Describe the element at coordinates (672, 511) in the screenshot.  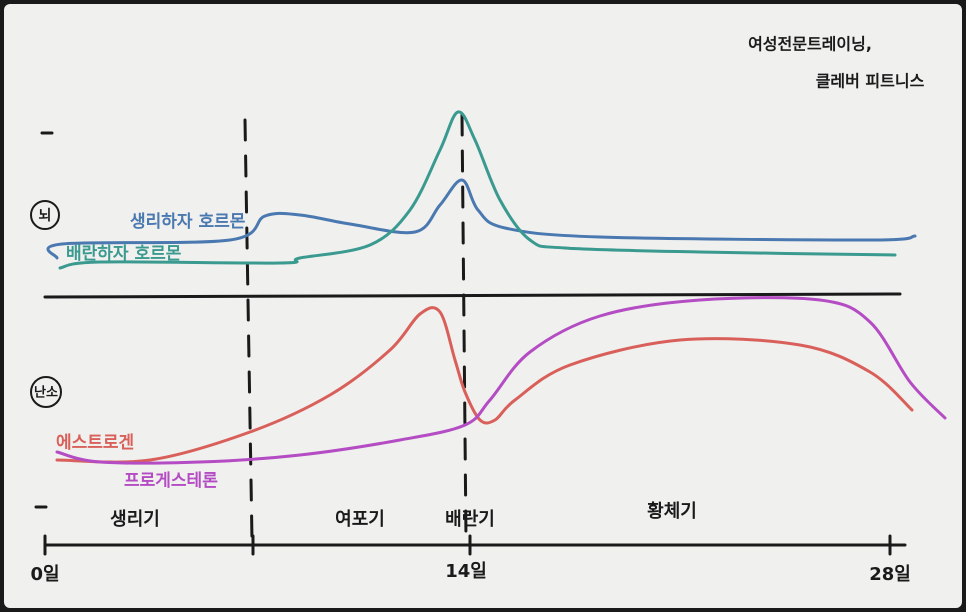
I see `phase-label: 황체기` at that location.